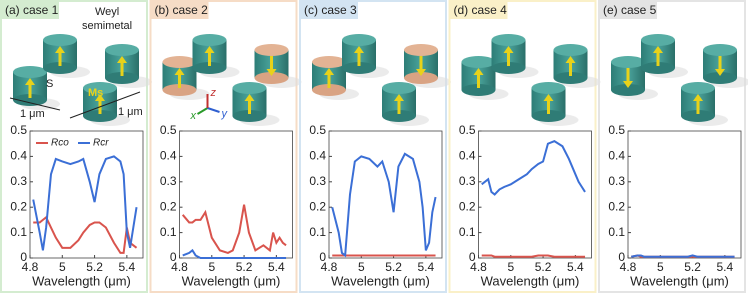  Describe the element at coordinates (107, 26) in the screenshot. I see `annotation: semimetal` at that location.